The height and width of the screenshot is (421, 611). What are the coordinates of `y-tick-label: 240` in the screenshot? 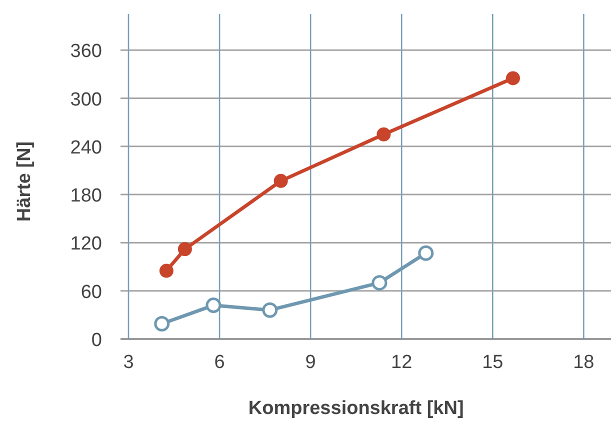 It's located at (86, 147).